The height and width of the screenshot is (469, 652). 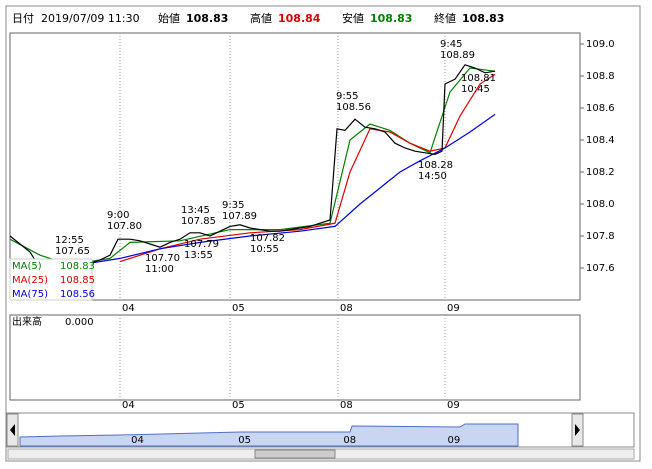 I want to click on y-tick-label: 108.6, so click(x=600, y=108).